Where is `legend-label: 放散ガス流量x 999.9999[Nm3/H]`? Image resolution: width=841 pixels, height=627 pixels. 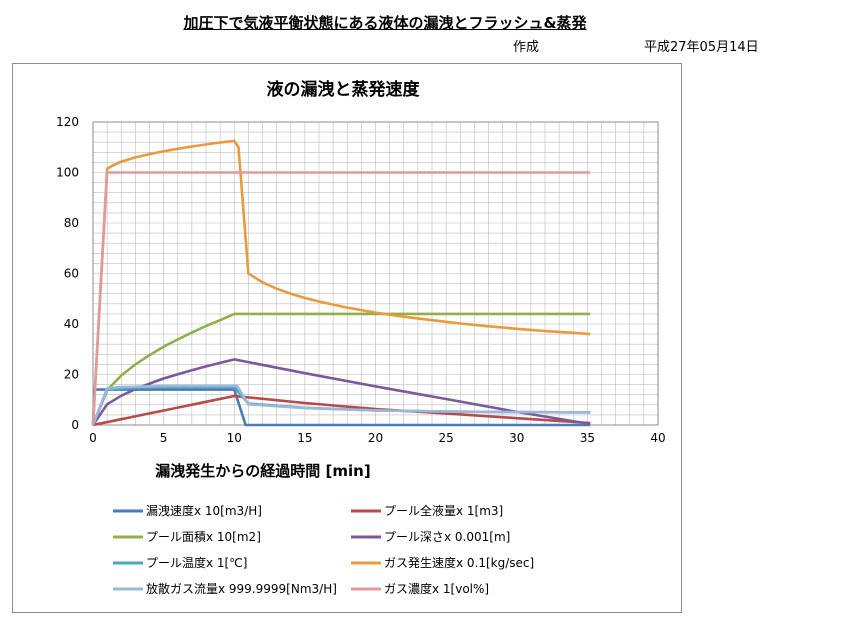
legend-label: 放散ガス流量x 999.9999[Nm3/H] is located at coordinates (241, 588).